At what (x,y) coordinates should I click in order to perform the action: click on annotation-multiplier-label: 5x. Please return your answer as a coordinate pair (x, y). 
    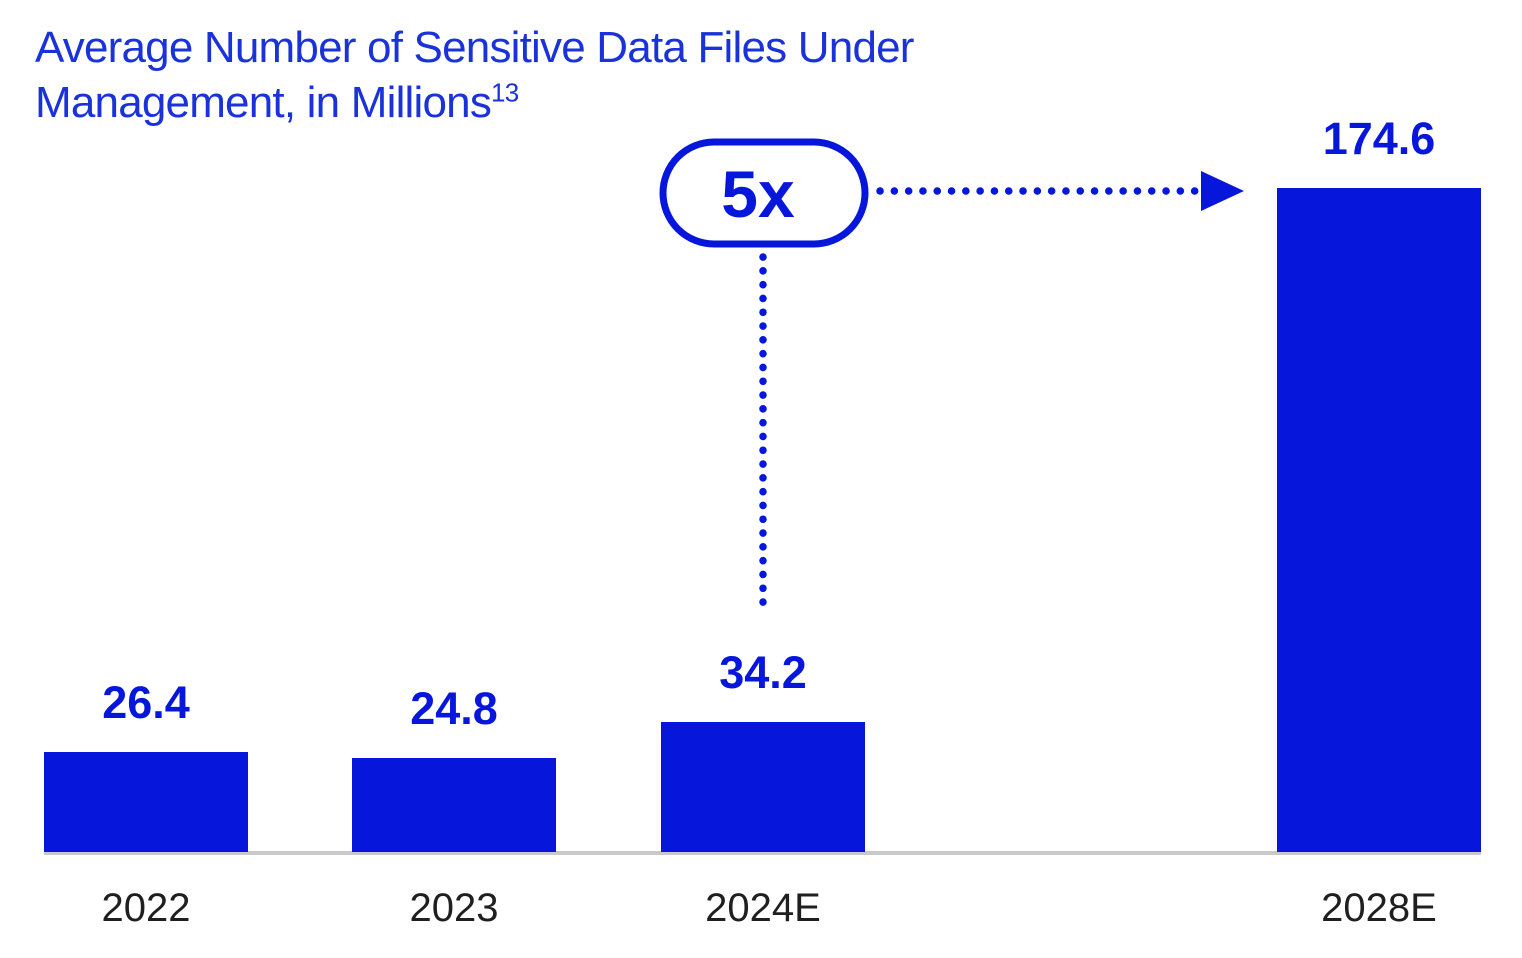
    Looking at the image, I should click on (758, 194).